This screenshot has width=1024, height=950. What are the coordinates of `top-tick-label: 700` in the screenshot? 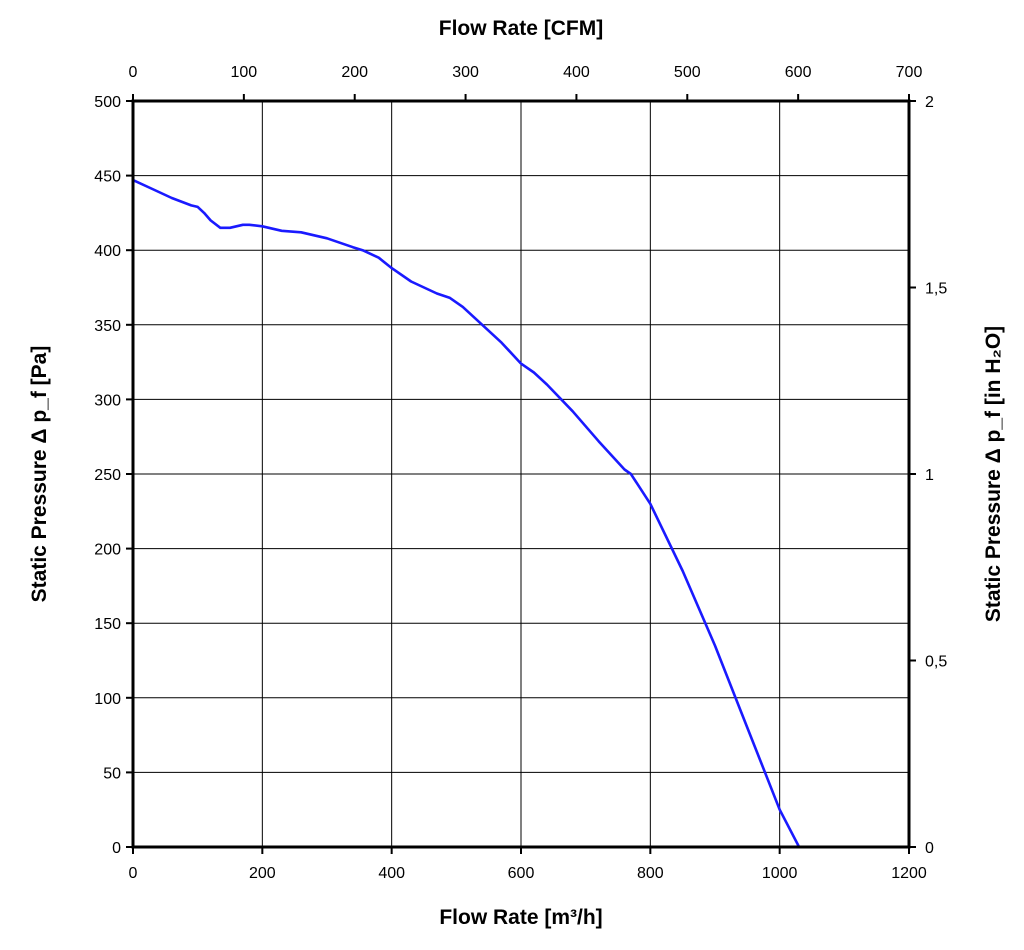 It's located at (909, 72).